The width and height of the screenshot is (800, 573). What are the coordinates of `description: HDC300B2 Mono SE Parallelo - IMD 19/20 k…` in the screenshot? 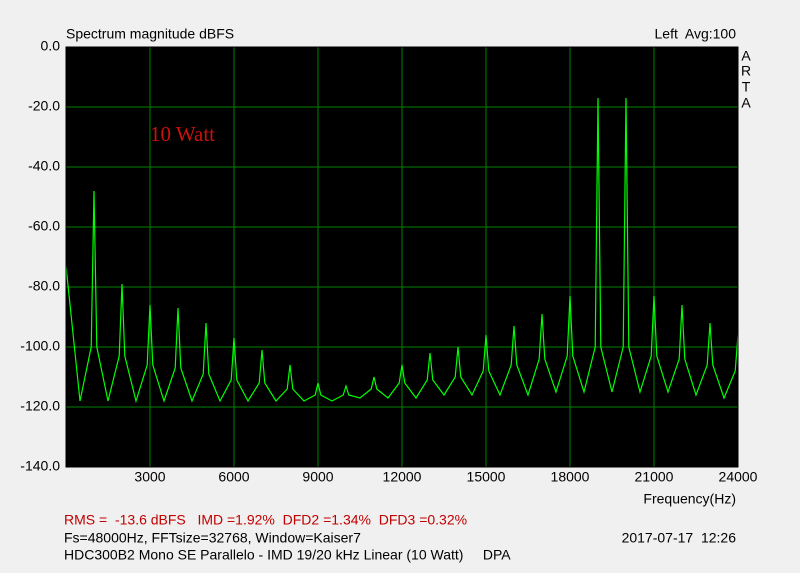 It's located at (287, 555).